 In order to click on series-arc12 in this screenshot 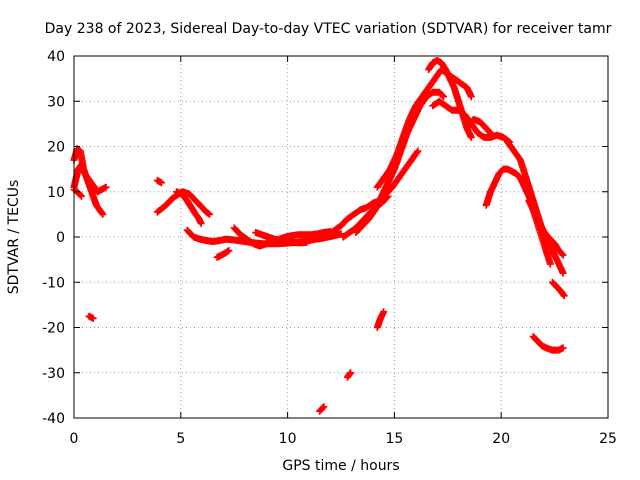, I will do `click(373, 193)`.